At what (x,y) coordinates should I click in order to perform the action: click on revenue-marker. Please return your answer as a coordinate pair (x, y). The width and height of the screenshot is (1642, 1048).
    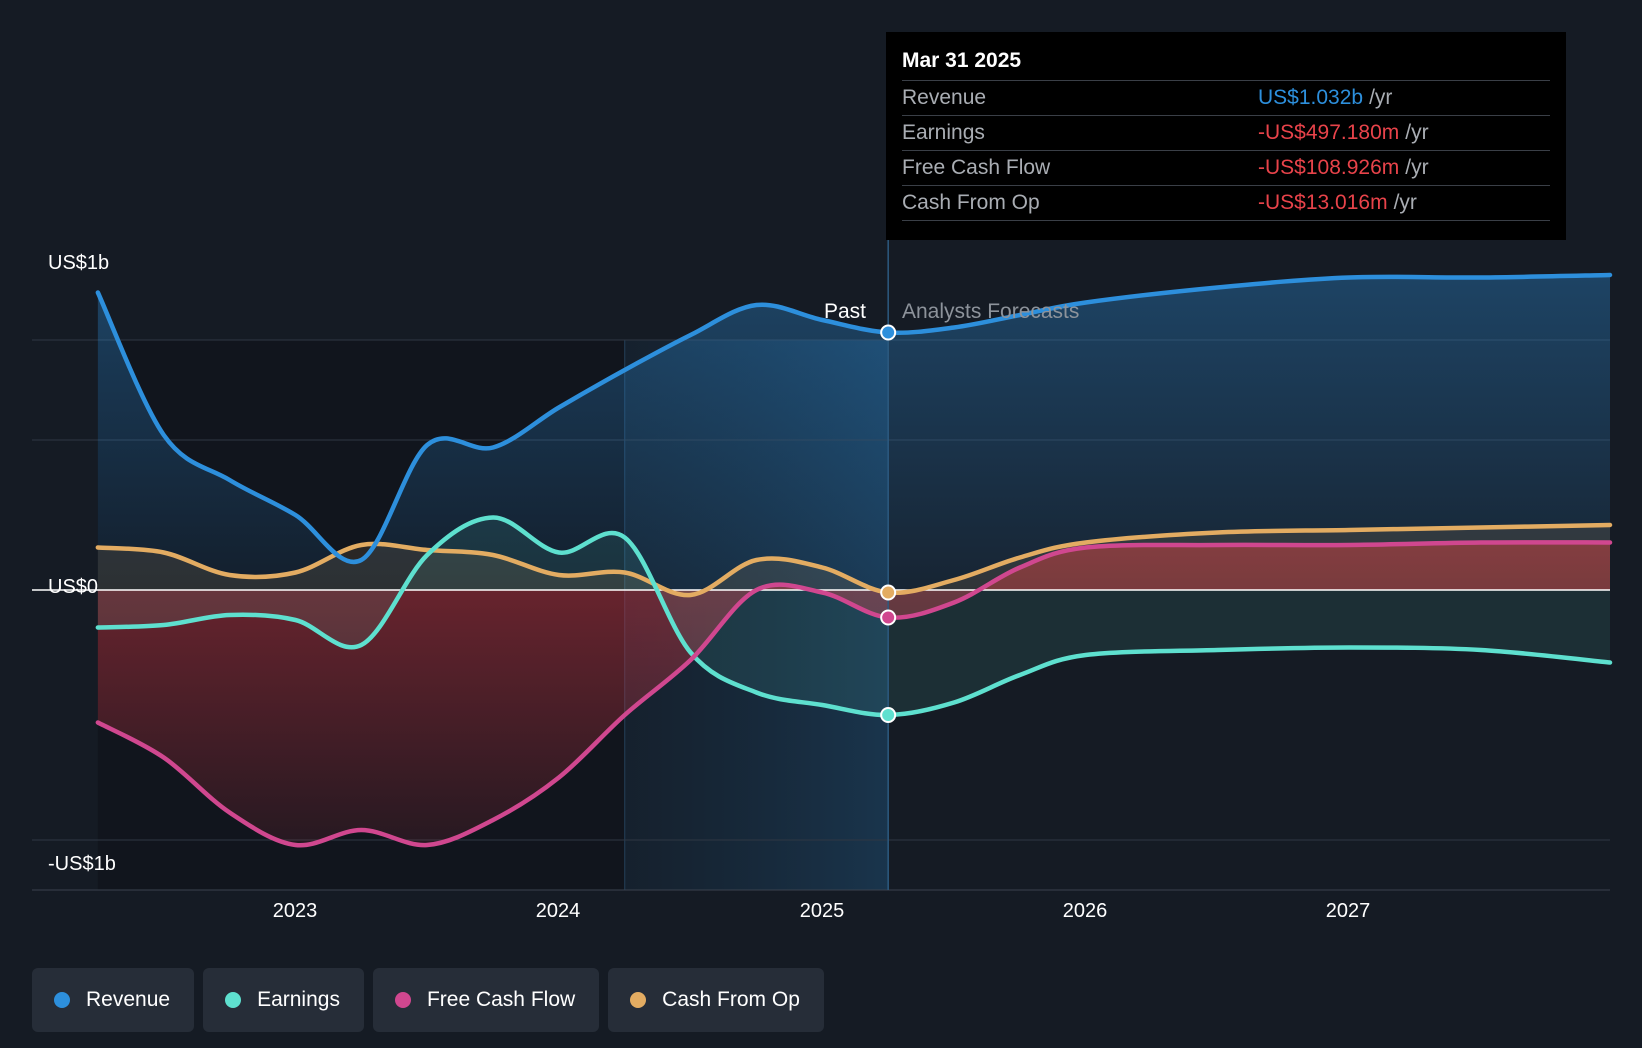
    Looking at the image, I should click on (888, 332).